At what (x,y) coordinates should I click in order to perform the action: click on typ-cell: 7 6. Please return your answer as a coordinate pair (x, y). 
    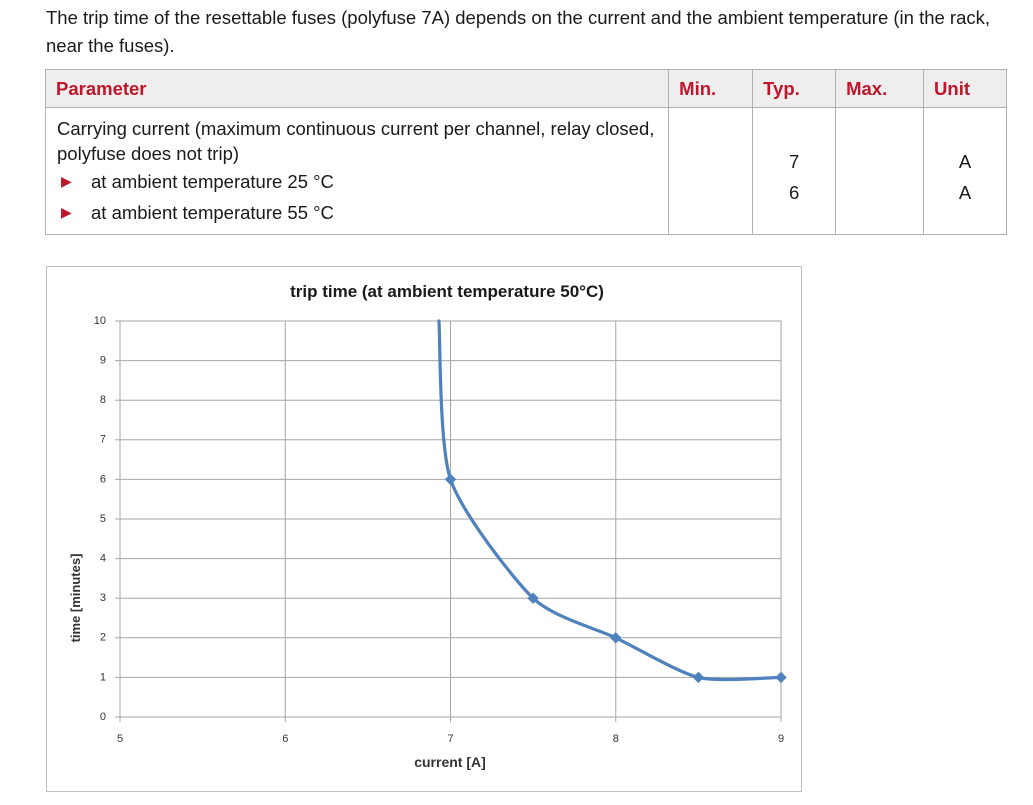
    Looking at the image, I should click on (794, 171).